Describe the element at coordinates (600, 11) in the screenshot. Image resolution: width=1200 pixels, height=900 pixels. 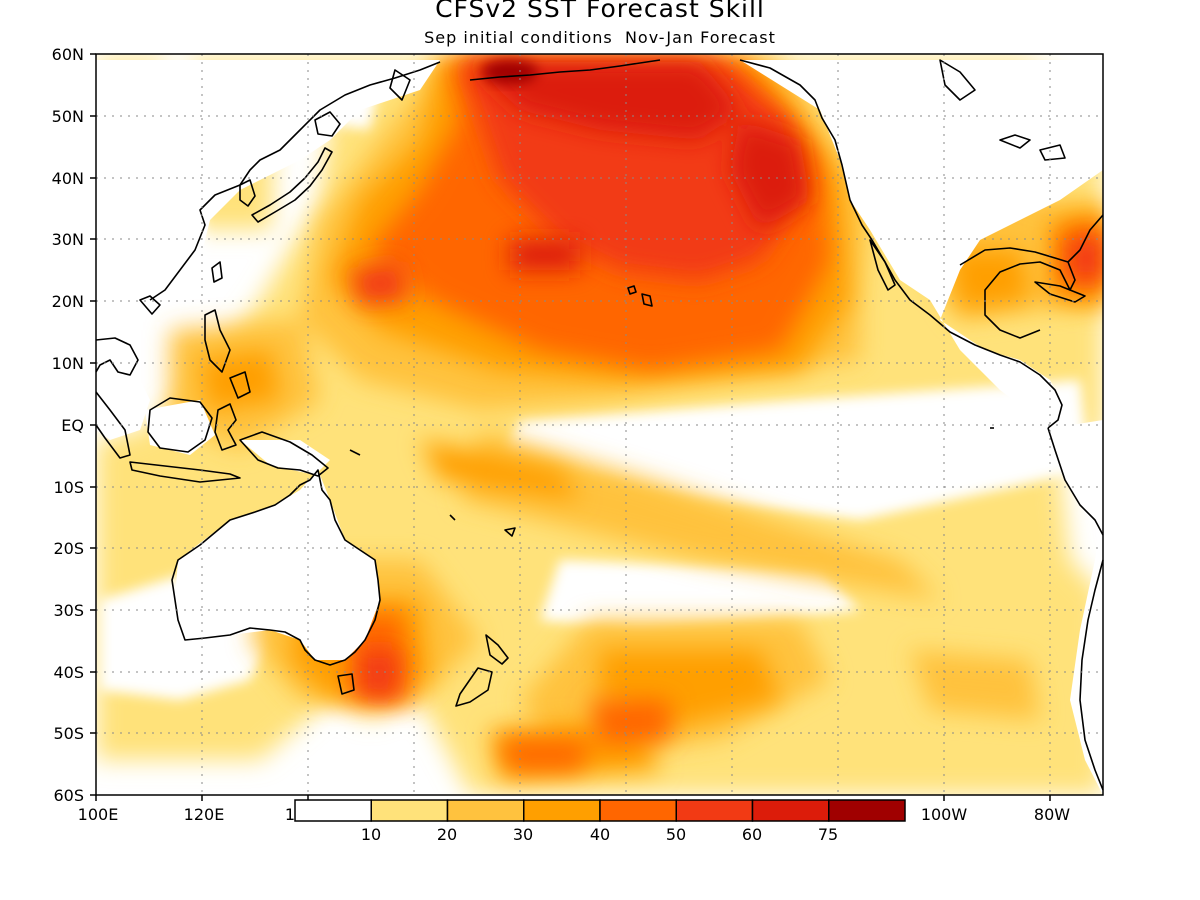
I see `map-title: CFSv2 SST Forecast Skill` at that location.